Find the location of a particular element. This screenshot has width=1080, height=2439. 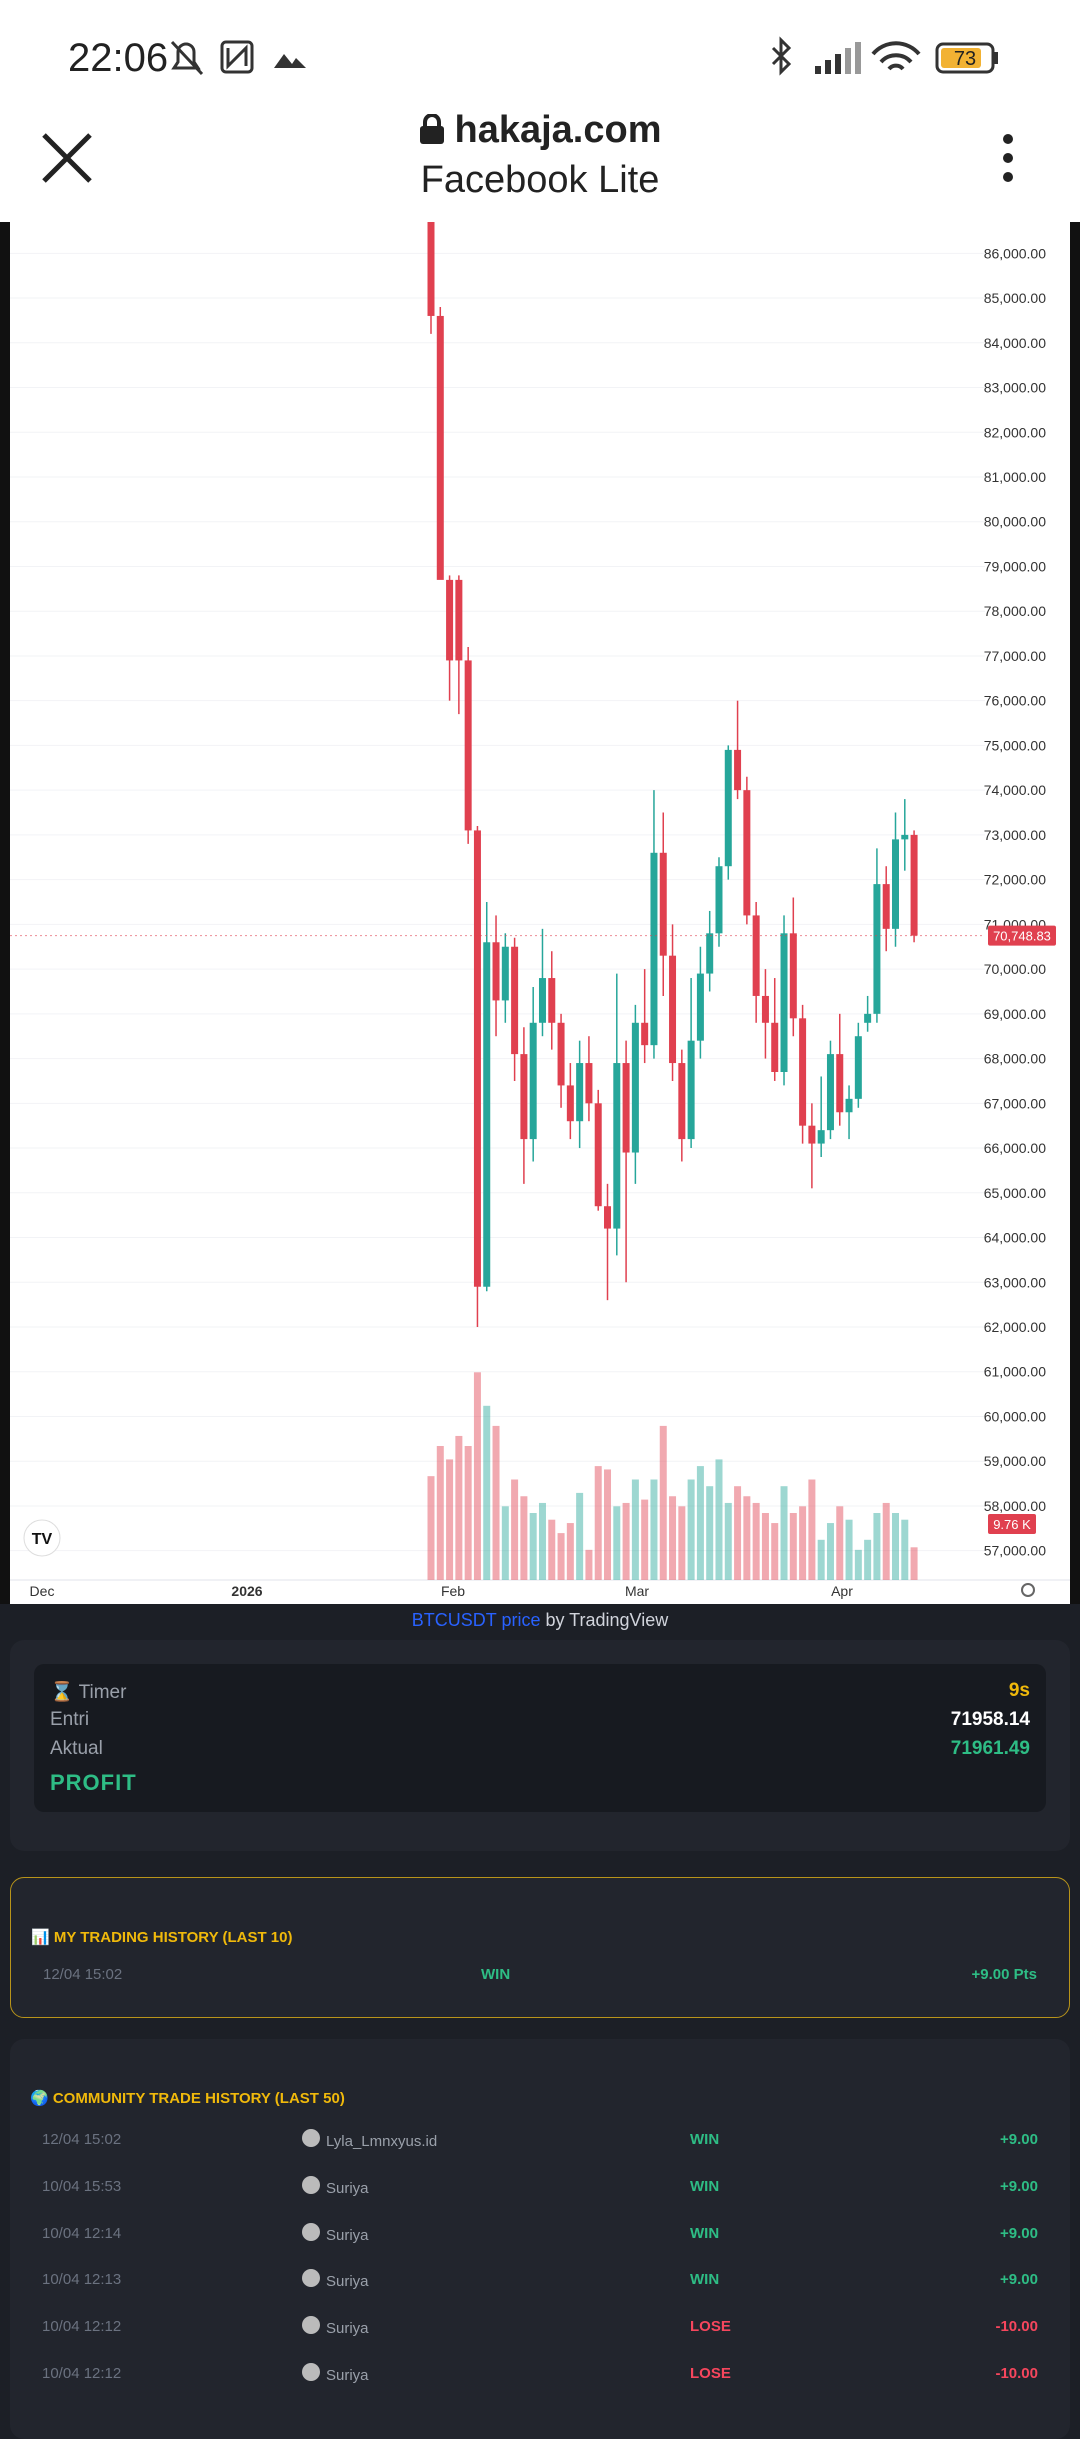

close-button is located at coordinates (67, 158).